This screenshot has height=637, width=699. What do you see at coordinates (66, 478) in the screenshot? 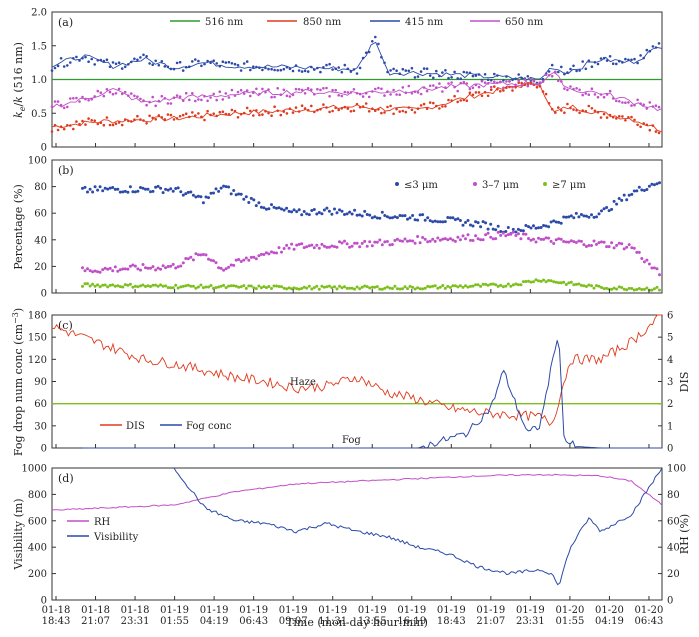
I see `panel-d-label: (d)` at bounding box center [66, 478].